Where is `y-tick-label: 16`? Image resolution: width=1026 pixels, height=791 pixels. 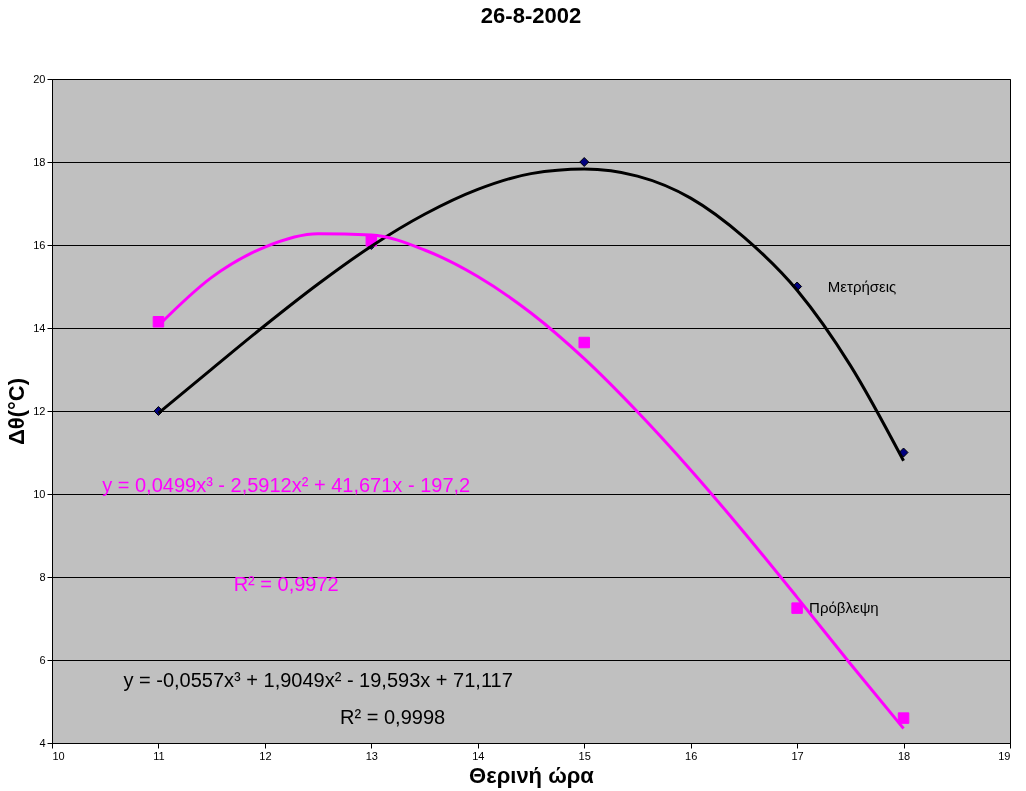
y-tick-label: 16 is located at coordinates (39, 244).